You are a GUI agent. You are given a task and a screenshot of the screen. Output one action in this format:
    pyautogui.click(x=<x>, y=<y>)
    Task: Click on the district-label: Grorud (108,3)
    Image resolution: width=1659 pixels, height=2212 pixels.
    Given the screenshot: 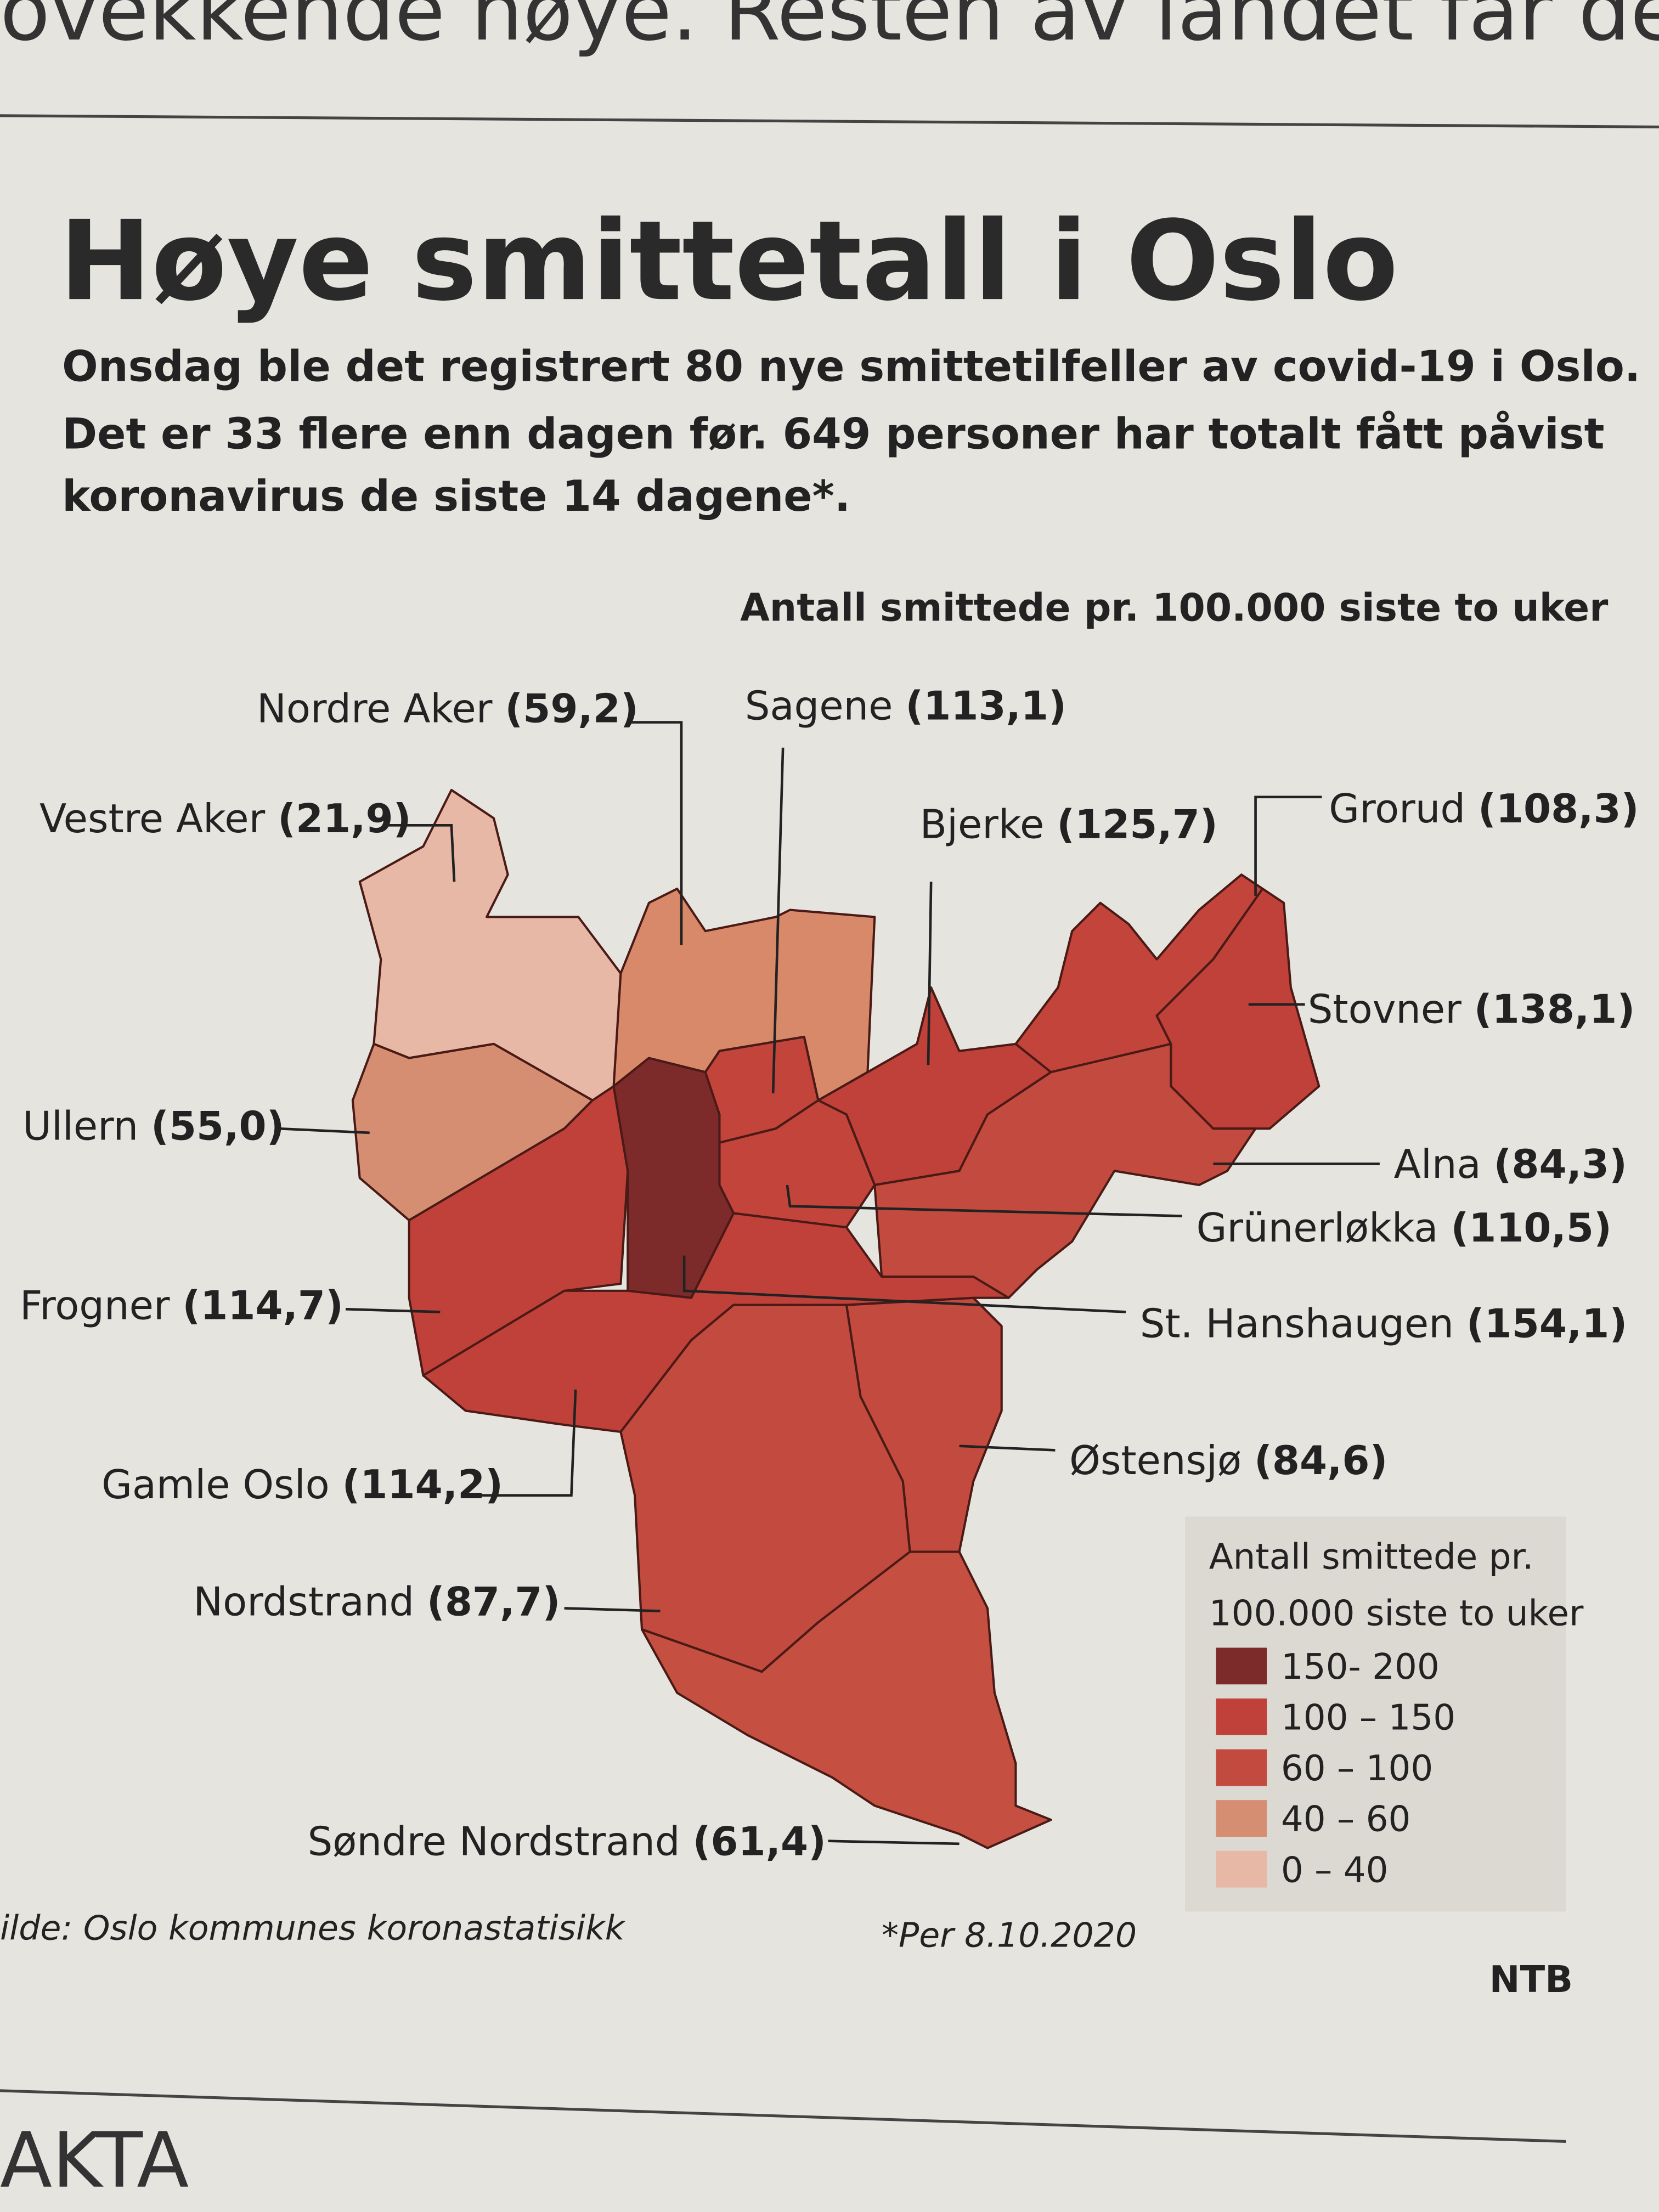 What is the action you would take?
    pyautogui.click(x=1484, y=809)
    